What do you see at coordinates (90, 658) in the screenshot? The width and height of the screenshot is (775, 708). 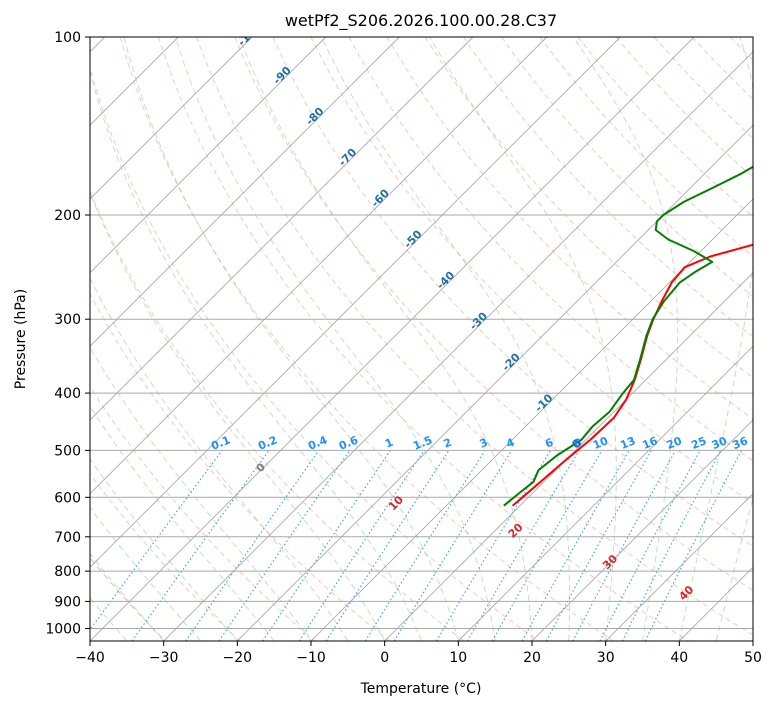 I see `x-tick-label: −40` at bounding box center [90, 658].